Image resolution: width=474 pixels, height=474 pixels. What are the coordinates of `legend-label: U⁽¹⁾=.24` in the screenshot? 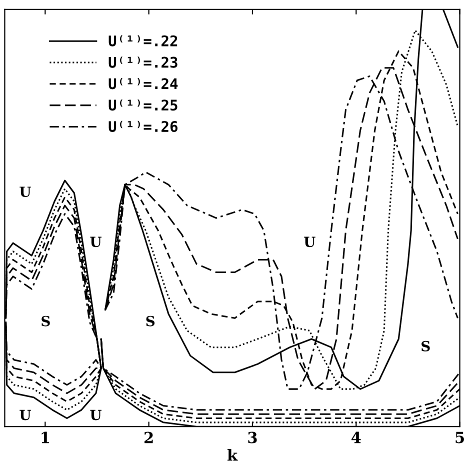 It's located at (143, 84).